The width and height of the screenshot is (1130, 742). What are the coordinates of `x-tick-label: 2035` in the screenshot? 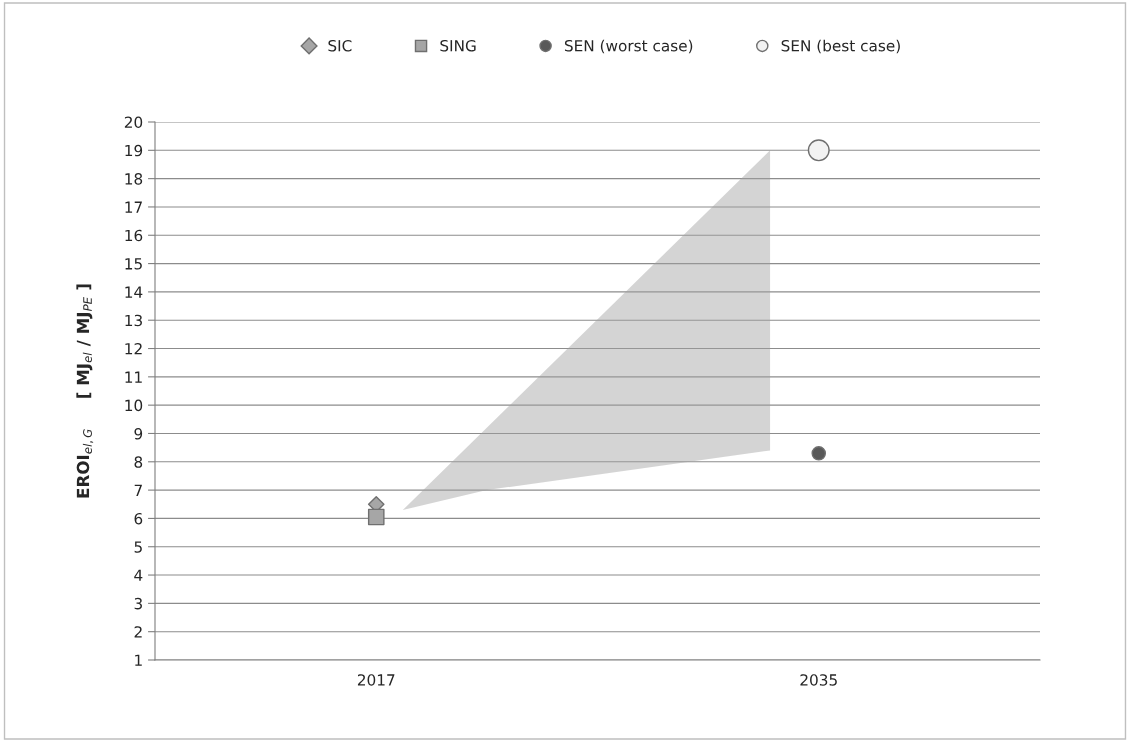 It's located at (818, 680).